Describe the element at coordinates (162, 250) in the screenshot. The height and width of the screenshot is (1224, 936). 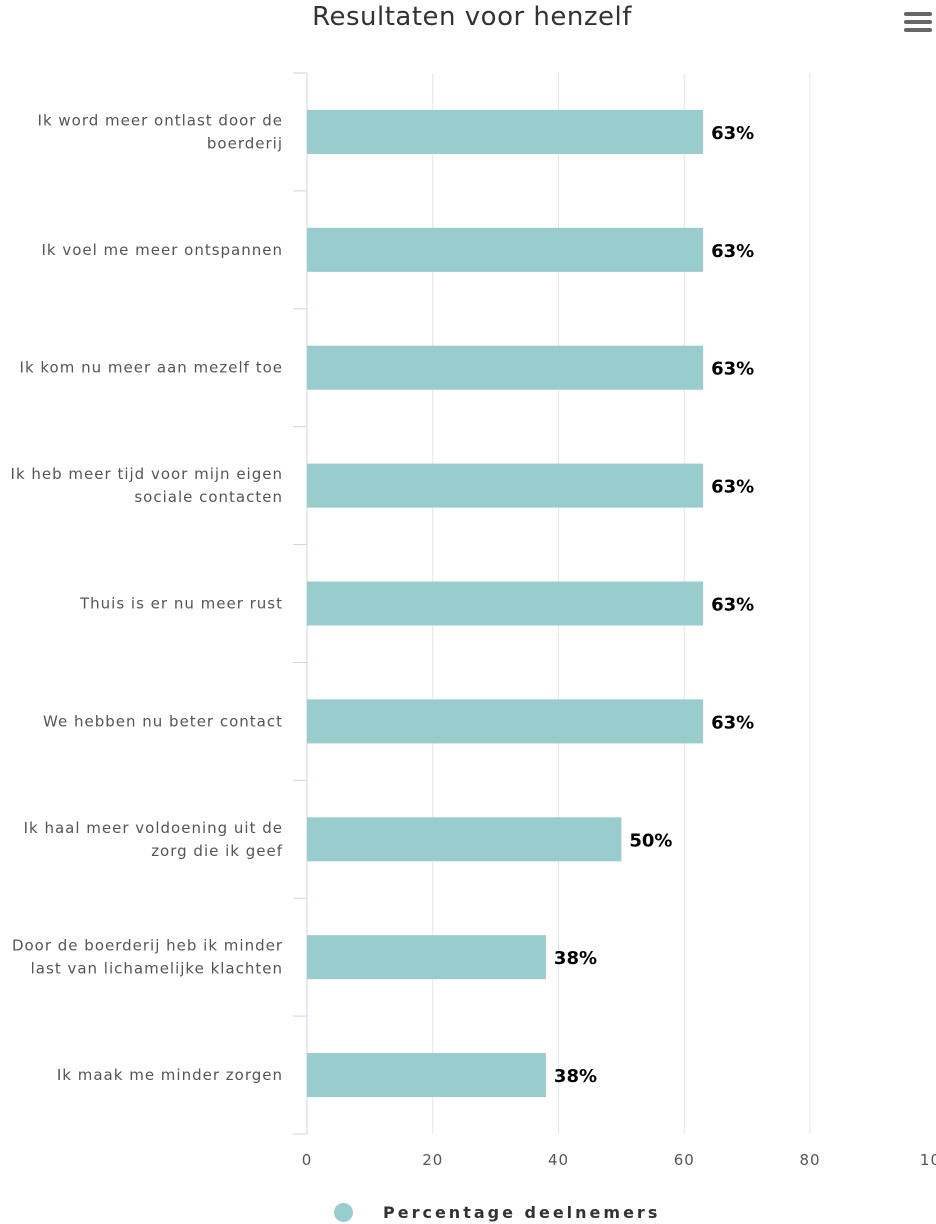
I see `category-label: Ik voel me meer ontspannen` at that location.